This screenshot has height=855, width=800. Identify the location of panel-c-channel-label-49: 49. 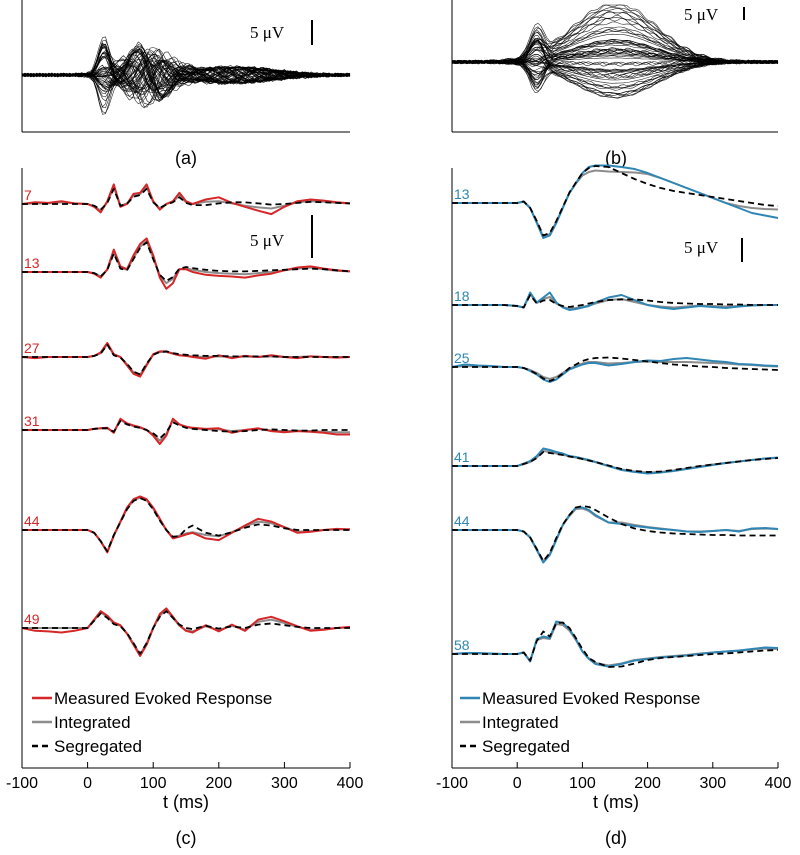
(32, 619).